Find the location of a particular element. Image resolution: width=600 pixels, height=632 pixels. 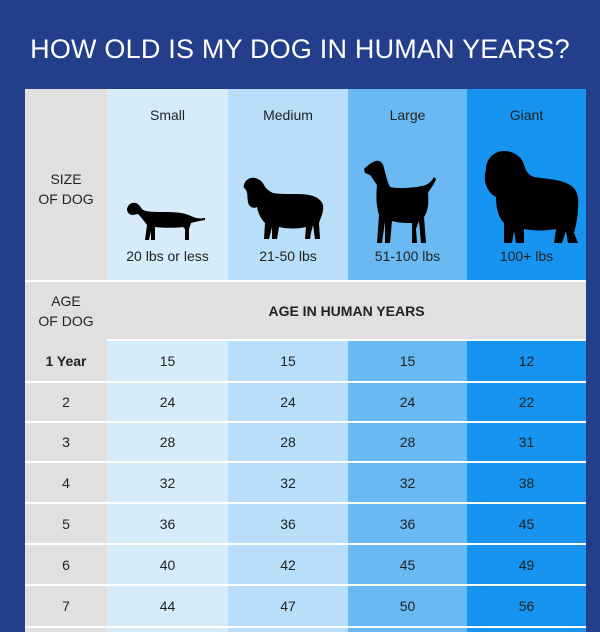

human-years-cell: 44 is located at coordinates (167, 606).